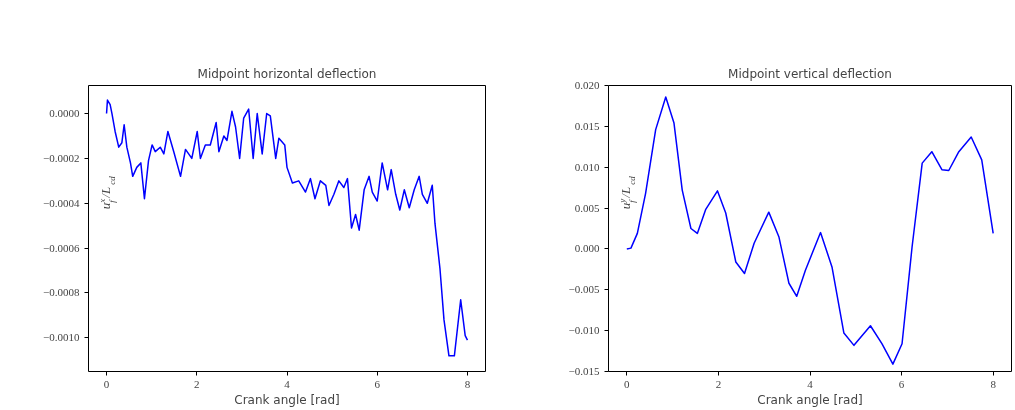 This screenshot has height=410, width=1015. What do you see at coordinates (587, 248) in the screenshot?
I see `y-tick-label: 0.000` at bounding box center [587, 248].